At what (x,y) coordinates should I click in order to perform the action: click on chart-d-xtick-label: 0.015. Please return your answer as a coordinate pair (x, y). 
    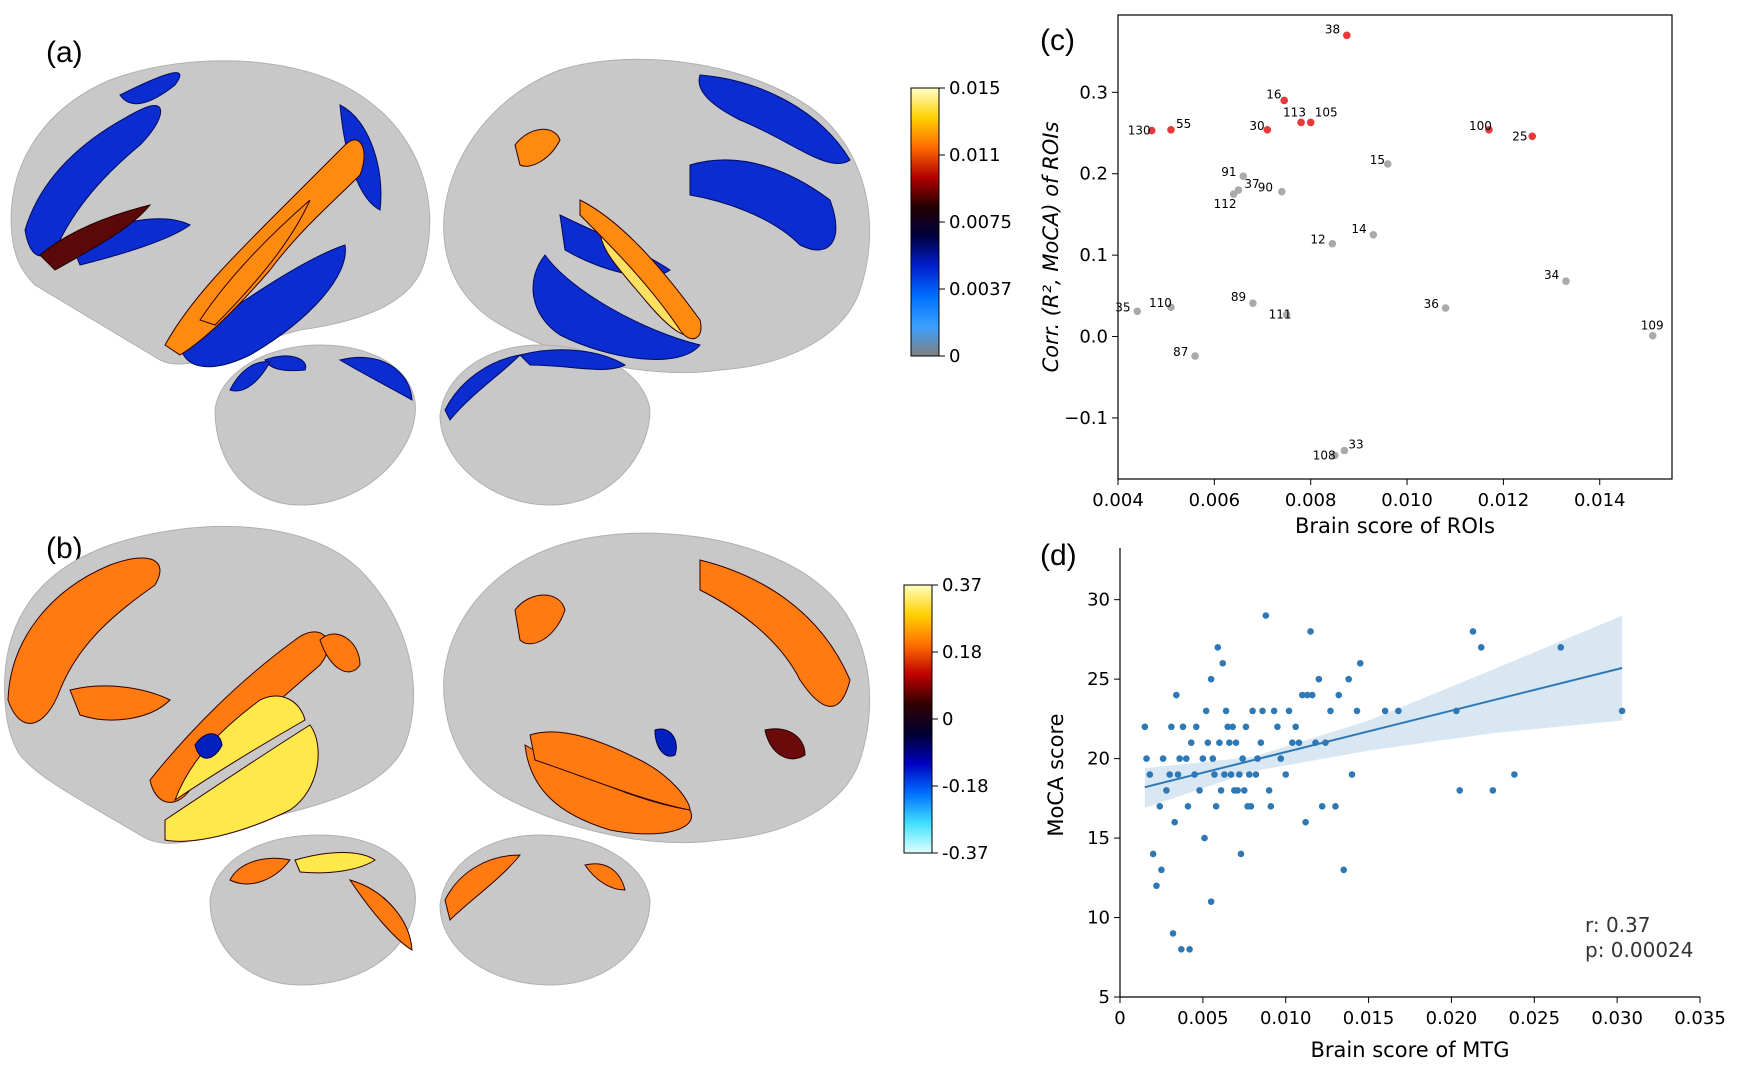
    Looking at the image, I should click on (1369, 1018).